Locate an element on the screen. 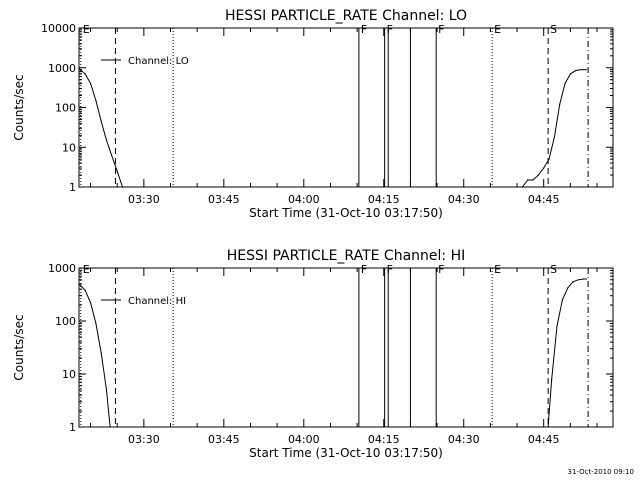  legend-label: Channel: LO is located at coordinates (158, 61).